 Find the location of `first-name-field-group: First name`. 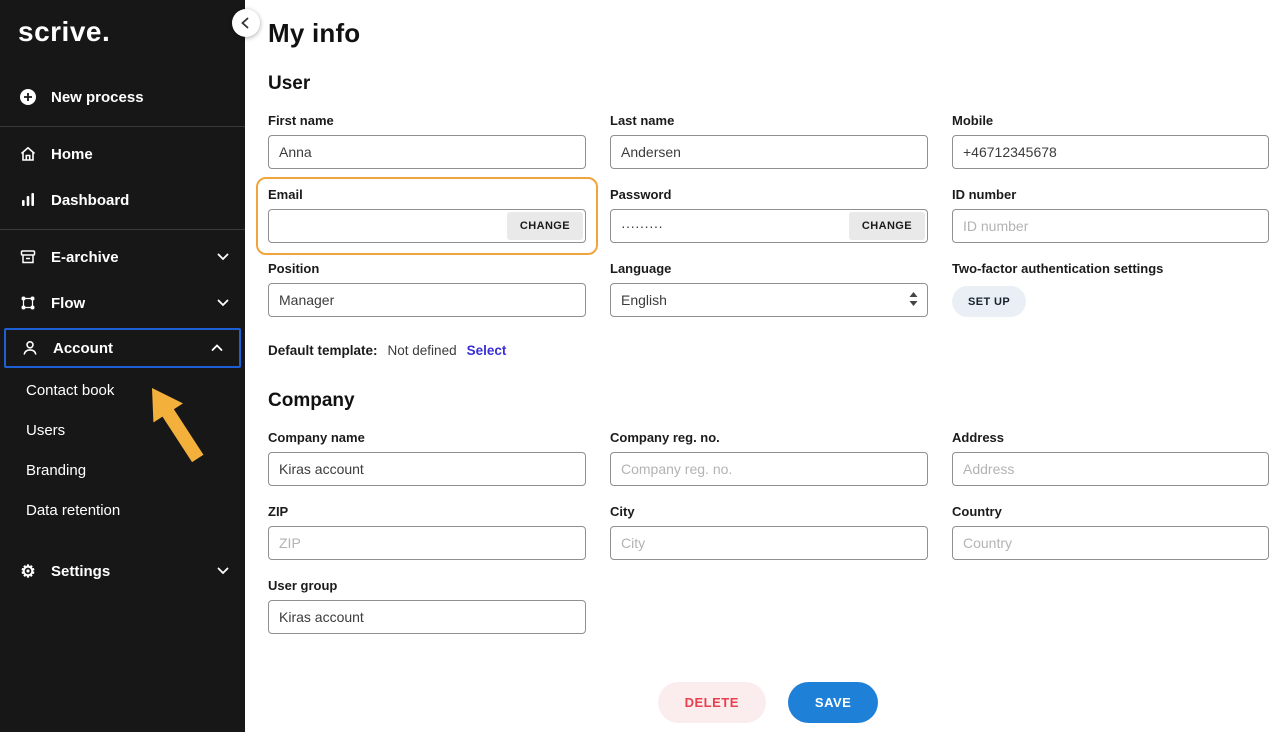

first-name-field-group: First name is located at coordinates (427, 141).